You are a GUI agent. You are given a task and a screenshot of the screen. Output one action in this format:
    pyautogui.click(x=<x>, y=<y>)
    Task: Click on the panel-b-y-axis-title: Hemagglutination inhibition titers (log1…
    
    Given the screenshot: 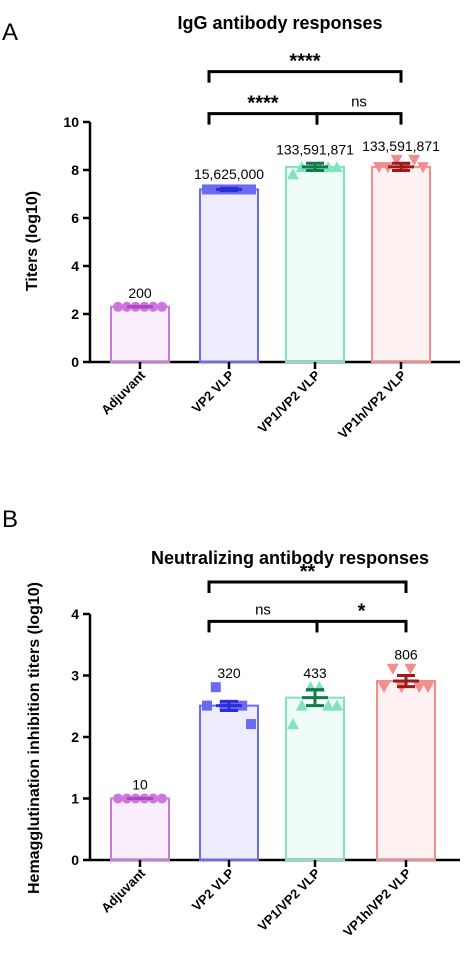 What is the action you would take?
    pyautogui.click(x=34, y=738)
    